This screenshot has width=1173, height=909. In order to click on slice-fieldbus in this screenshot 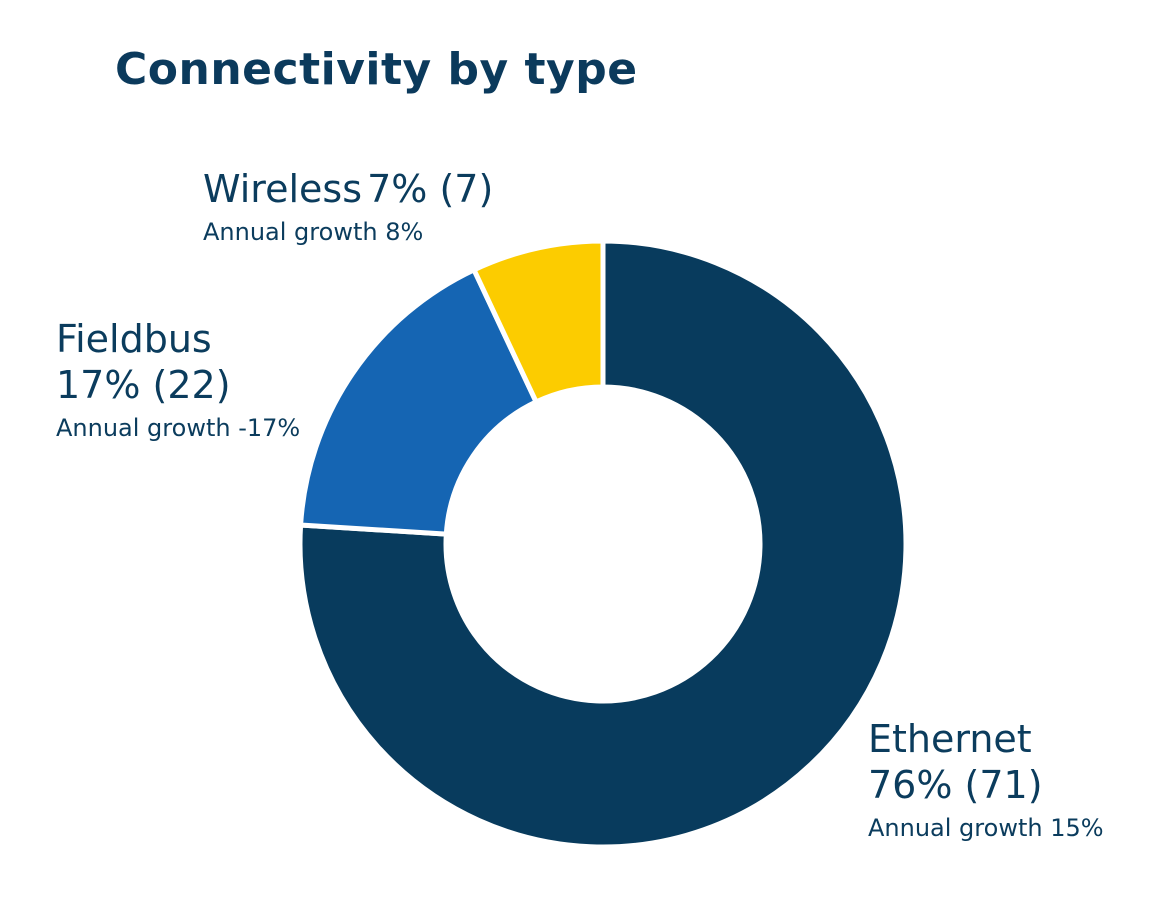, I will do `click(418, 401)`.